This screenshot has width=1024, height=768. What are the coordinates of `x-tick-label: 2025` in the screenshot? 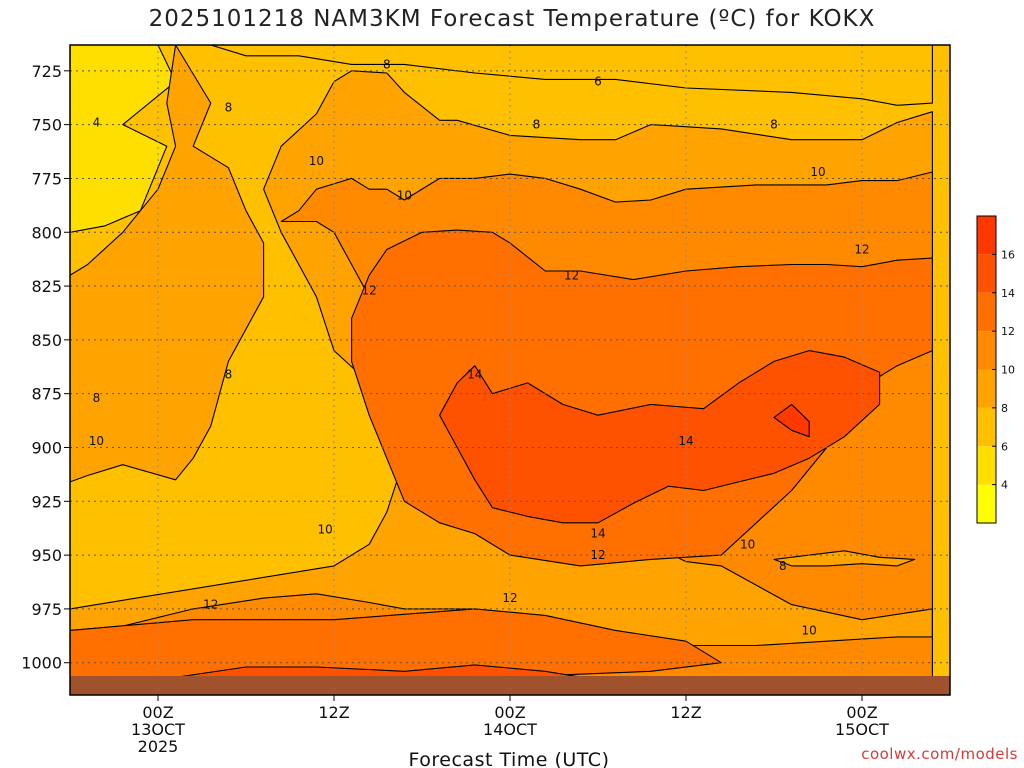 It's located at (158, 746).